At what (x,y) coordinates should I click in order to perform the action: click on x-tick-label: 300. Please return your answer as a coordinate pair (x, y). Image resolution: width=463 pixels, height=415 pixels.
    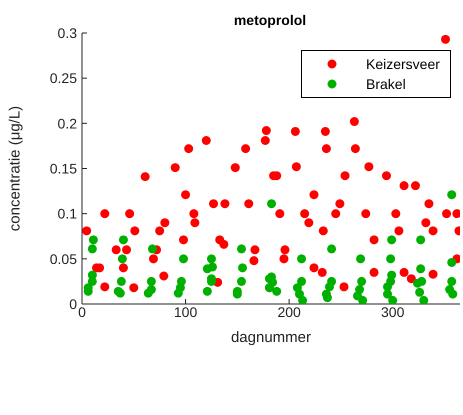
    Looking at the image, I should click on (393, 312).